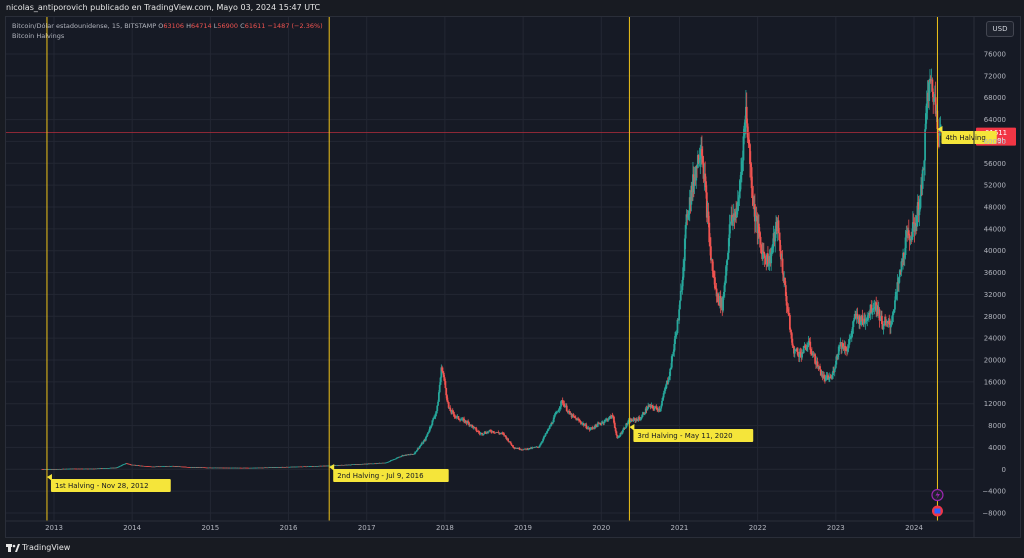  What do you see at coordinates (132, 528) in the screenshot?
I see `x-tick-label: 2014` at bounding box center [132, 528].